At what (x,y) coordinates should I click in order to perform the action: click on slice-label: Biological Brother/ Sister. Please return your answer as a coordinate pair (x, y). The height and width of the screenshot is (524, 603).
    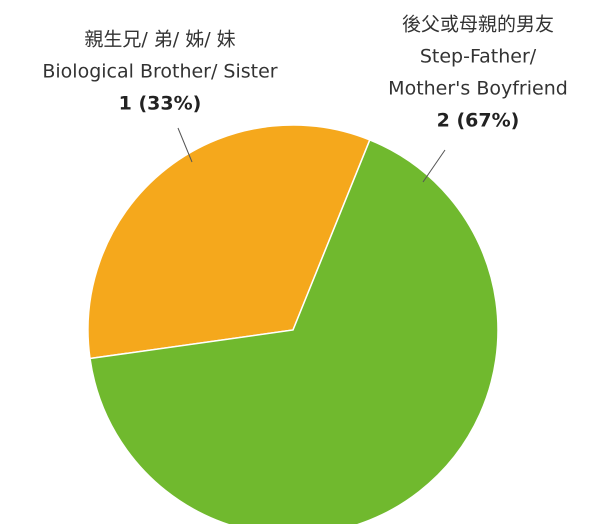
    Looking at the image, I should click on (159, 72).